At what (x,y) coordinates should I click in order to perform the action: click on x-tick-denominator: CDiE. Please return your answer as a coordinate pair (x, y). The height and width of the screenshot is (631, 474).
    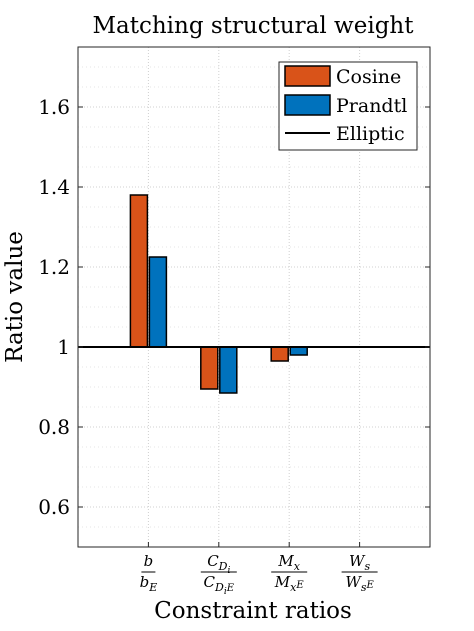
    Looking at the image, I should click on (219, 585).